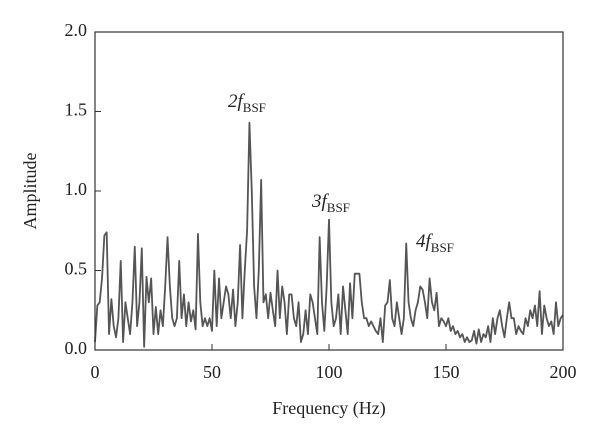  Describe the element at coordinates (76, 269) in the screenshot. I see `y-tick-label: 0.5` at that location.